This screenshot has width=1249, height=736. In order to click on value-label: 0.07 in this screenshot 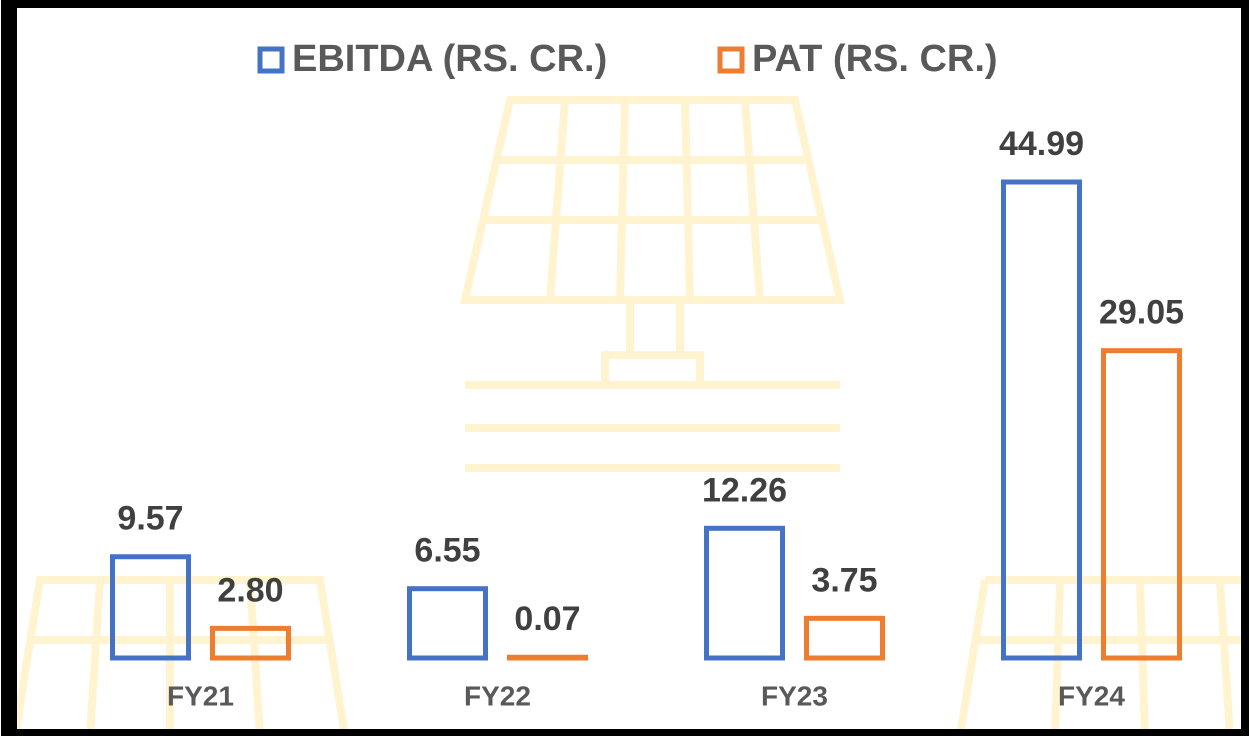, I will do `click(547, 619)`.